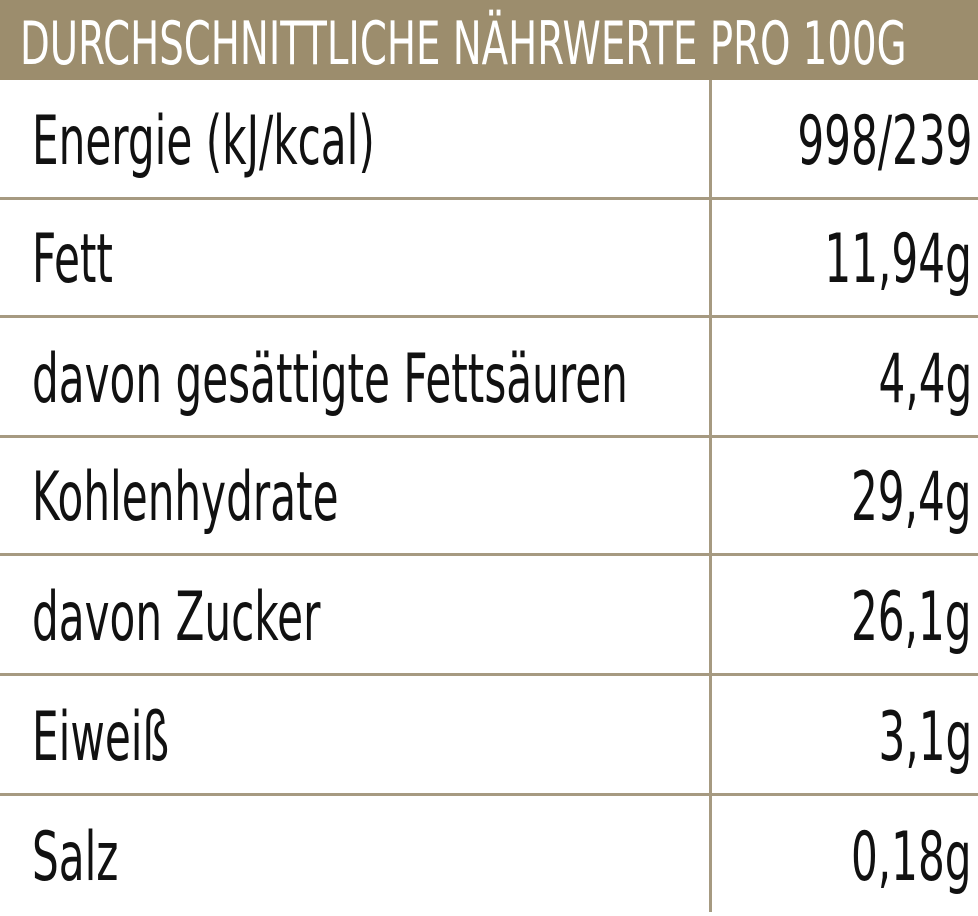 The width and height of the screenshot is (978, 916). I want to click on nutrient-label: Eiweiß, so click(101, 737).